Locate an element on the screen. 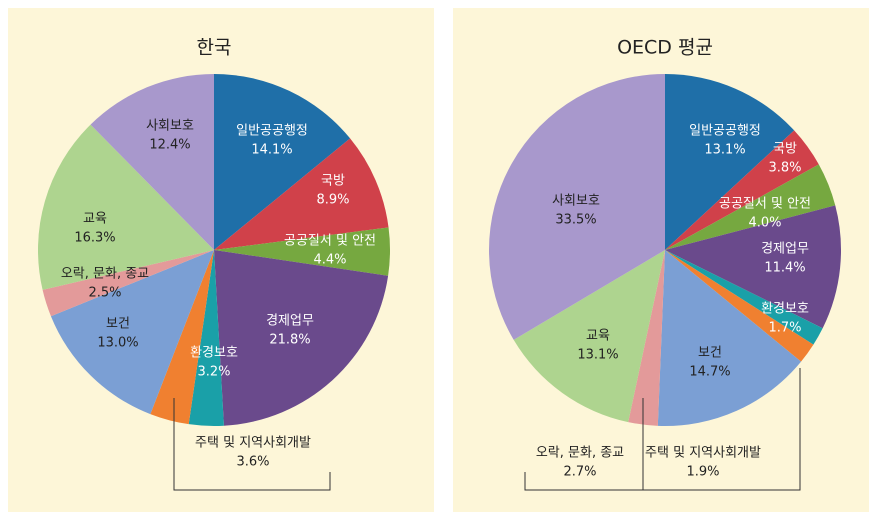 The width and height of the screenshot is (873, 519). slice-value: 1.9% is located at coordinates (702, 472).